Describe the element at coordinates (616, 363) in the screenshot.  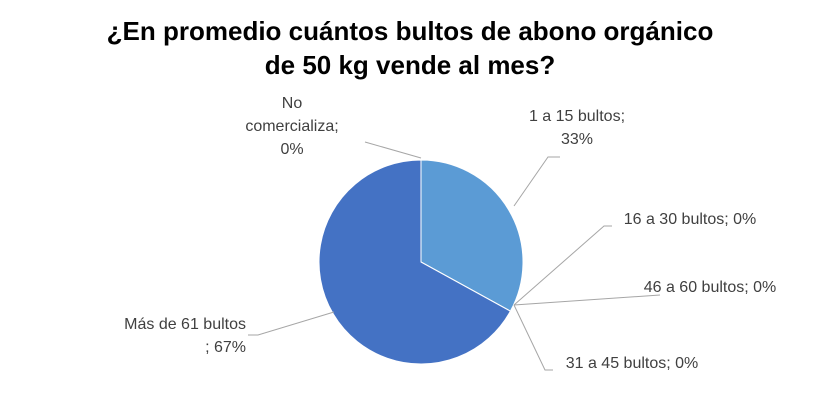
I see `category: 31 a 45 bultos` at that location.